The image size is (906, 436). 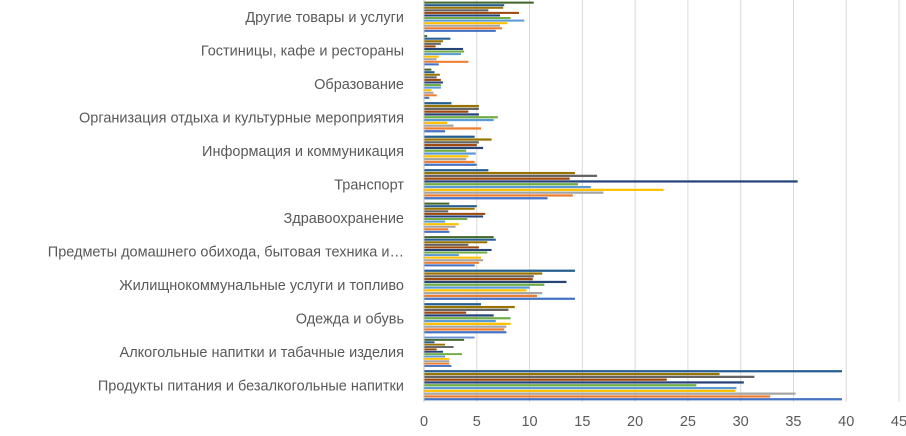 What do you see at coordinates (424, 422) in the screenshot?
I see `x-tick-label: 0` at bounding box center [424, 422].